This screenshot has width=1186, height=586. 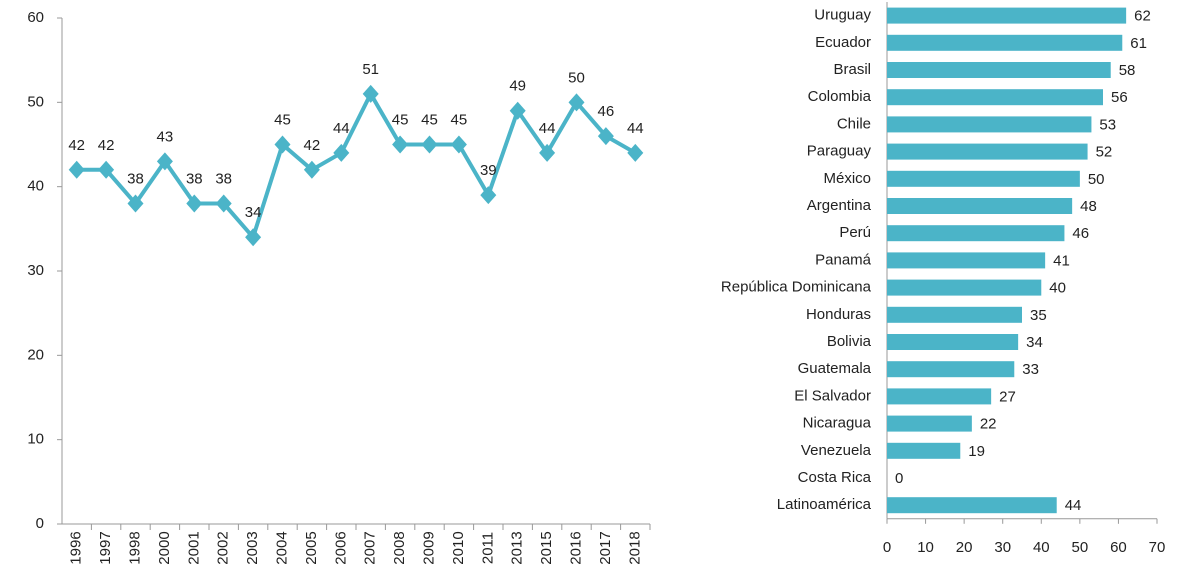 I want to click on data-label: 43, so click(x=165, y=136).